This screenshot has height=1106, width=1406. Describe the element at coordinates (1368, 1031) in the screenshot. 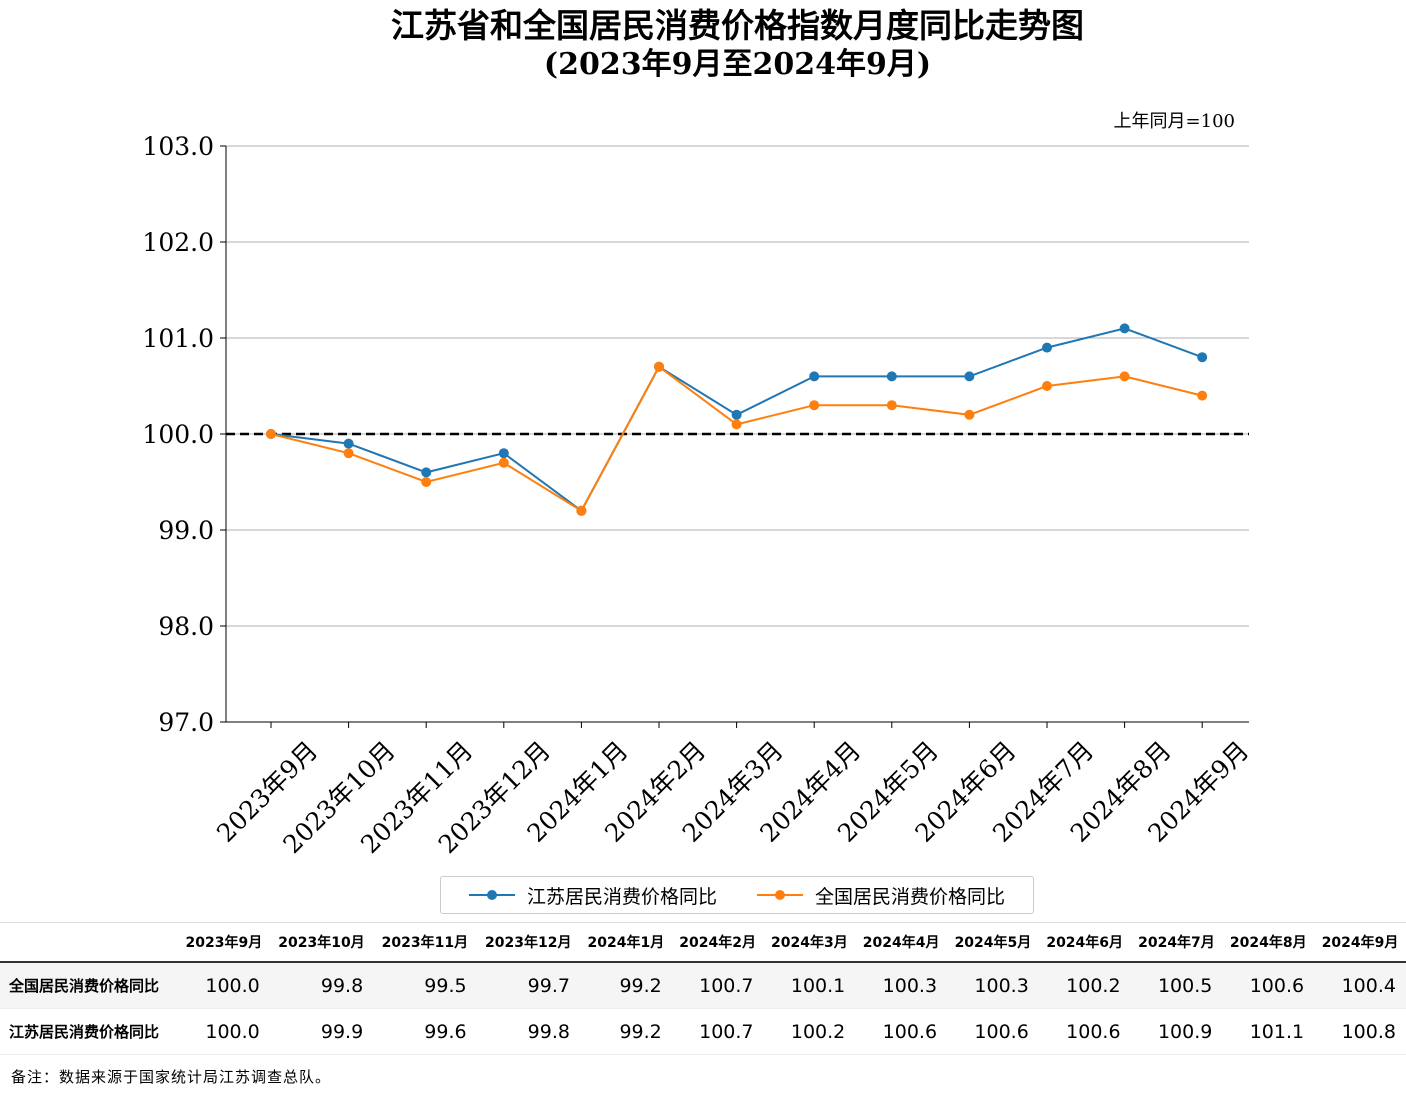

I see `table-cell: 100.8` at that location.